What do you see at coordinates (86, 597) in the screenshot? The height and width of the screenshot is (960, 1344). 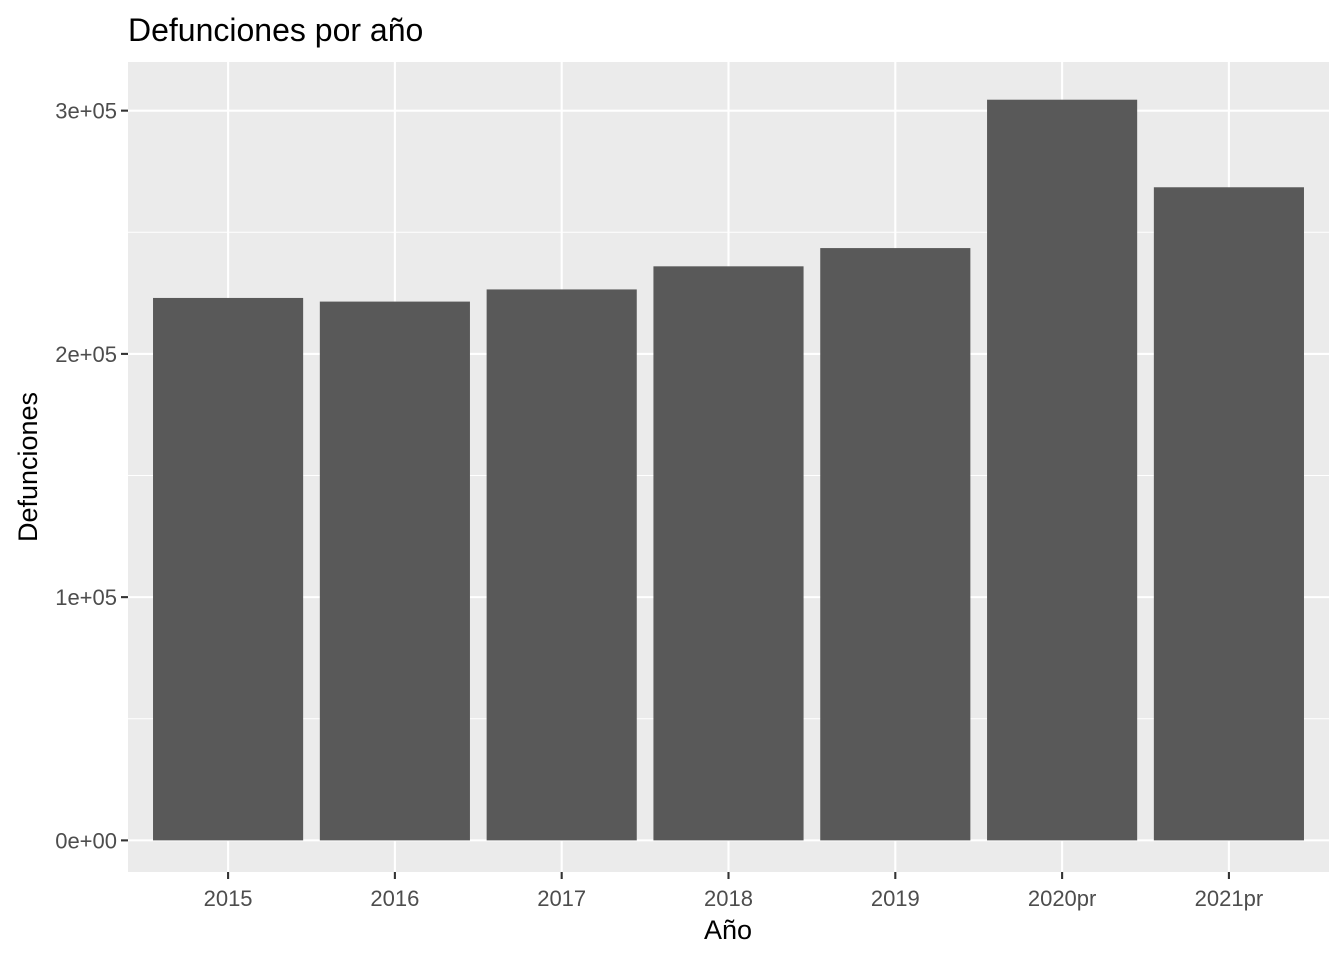 I see `y-tick-label: 1e+05` at bounding box center [86, 597].